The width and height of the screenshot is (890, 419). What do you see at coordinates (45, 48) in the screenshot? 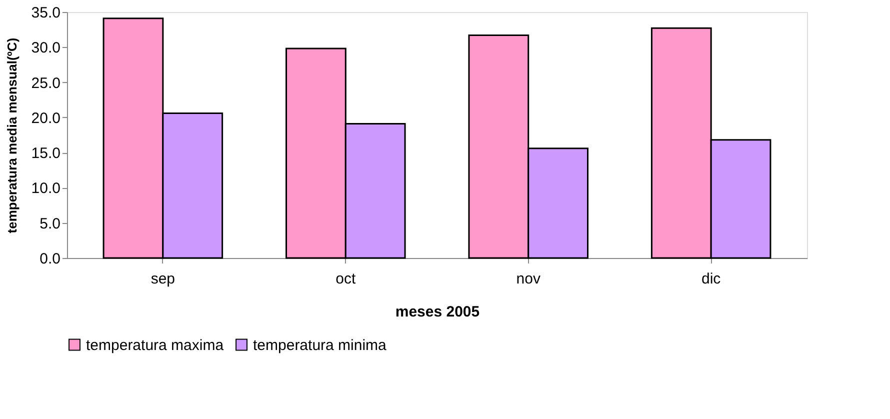
I see `y-tick-label: 30.0` at bounding box center [45, 48].